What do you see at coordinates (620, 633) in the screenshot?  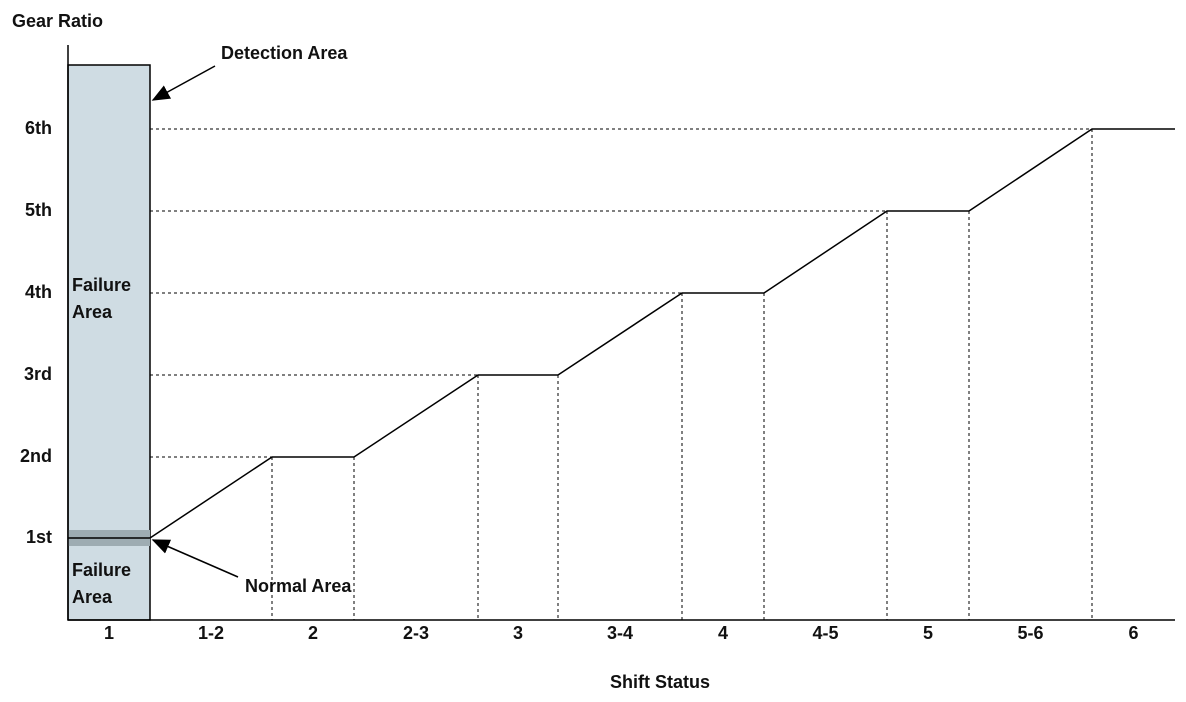 I see `x-tick-label: 3-4` at bounding box center [620, 633].